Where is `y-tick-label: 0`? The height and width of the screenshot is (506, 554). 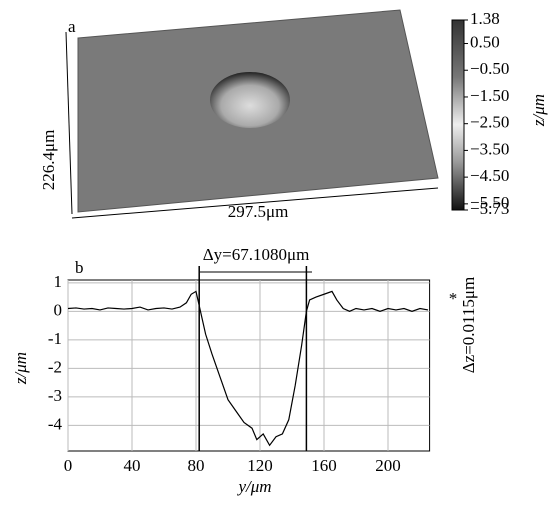
y-tick-label: 0 is located at coordinates (58, 309).